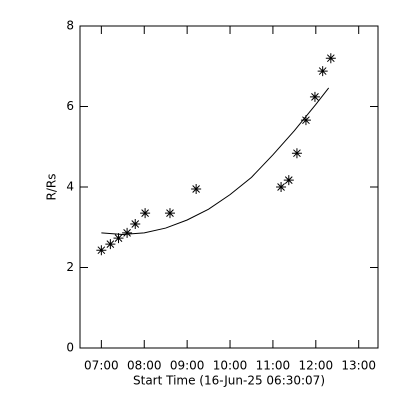 The image size is (400, 400). What do you see at coordinates (70, 26) in the screenshot?
I see `y-tick-label: 8` at bounding box center [70, 26].